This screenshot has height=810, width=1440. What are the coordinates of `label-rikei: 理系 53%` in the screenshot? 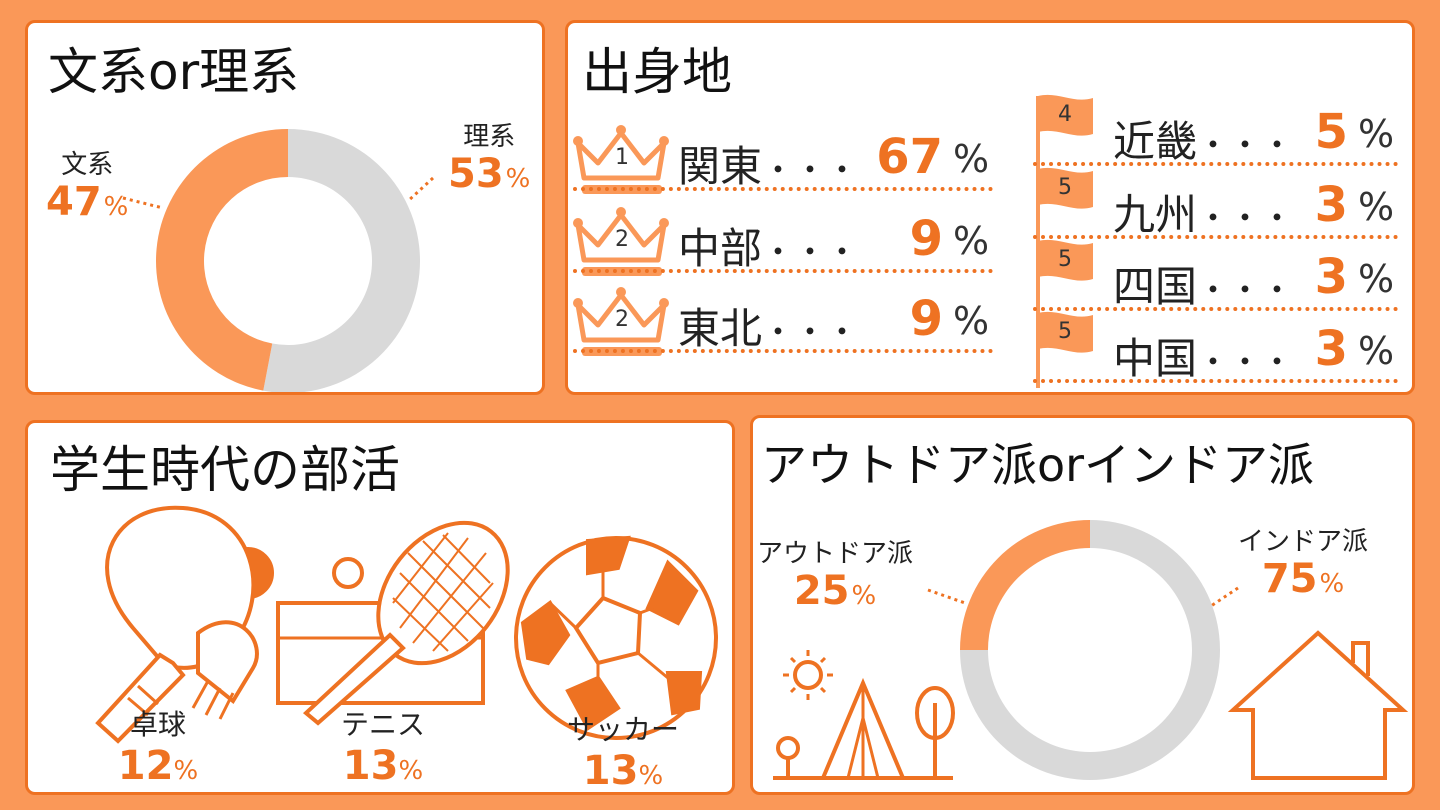 It's located at (489, 159).